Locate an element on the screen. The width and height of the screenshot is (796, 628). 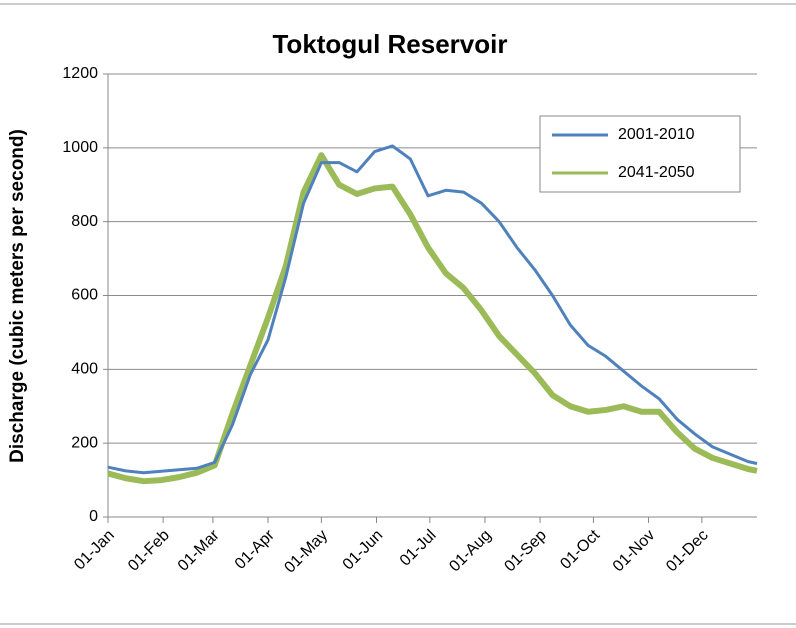
x-tick-label: 01-May is located at coordinates (306, 552).